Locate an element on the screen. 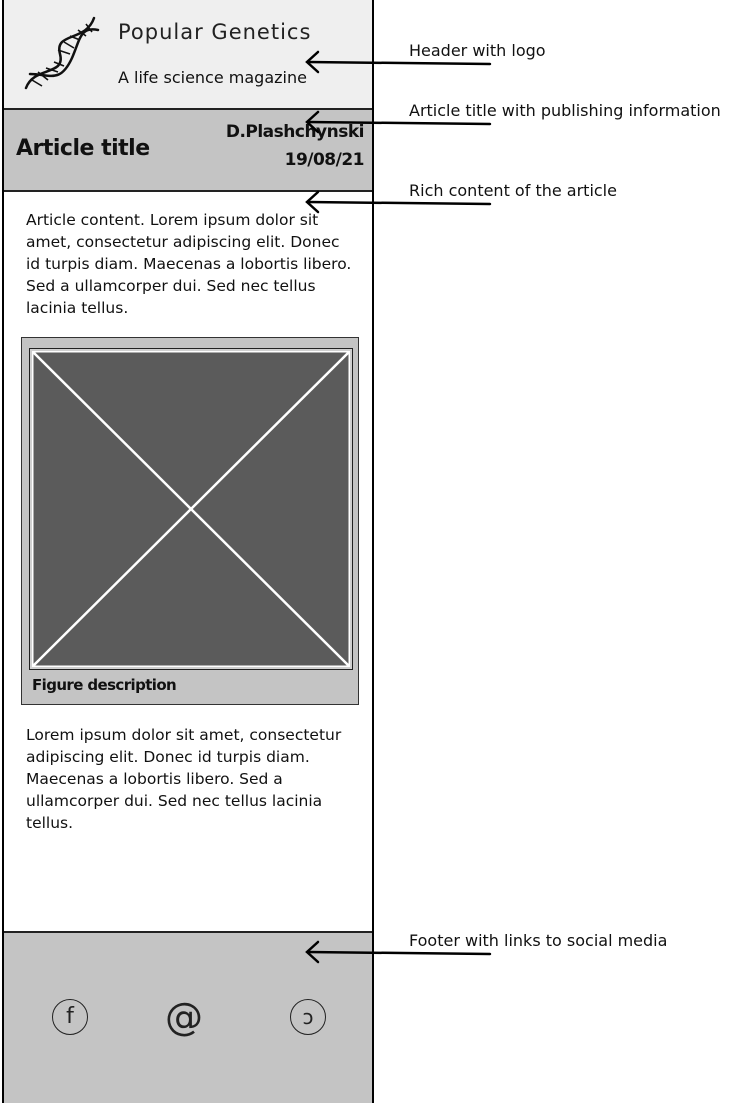 Image resolution: width=754 pixels, height=1104 pixels. email-at-icon: @ is located at coordinates (184, 1017).